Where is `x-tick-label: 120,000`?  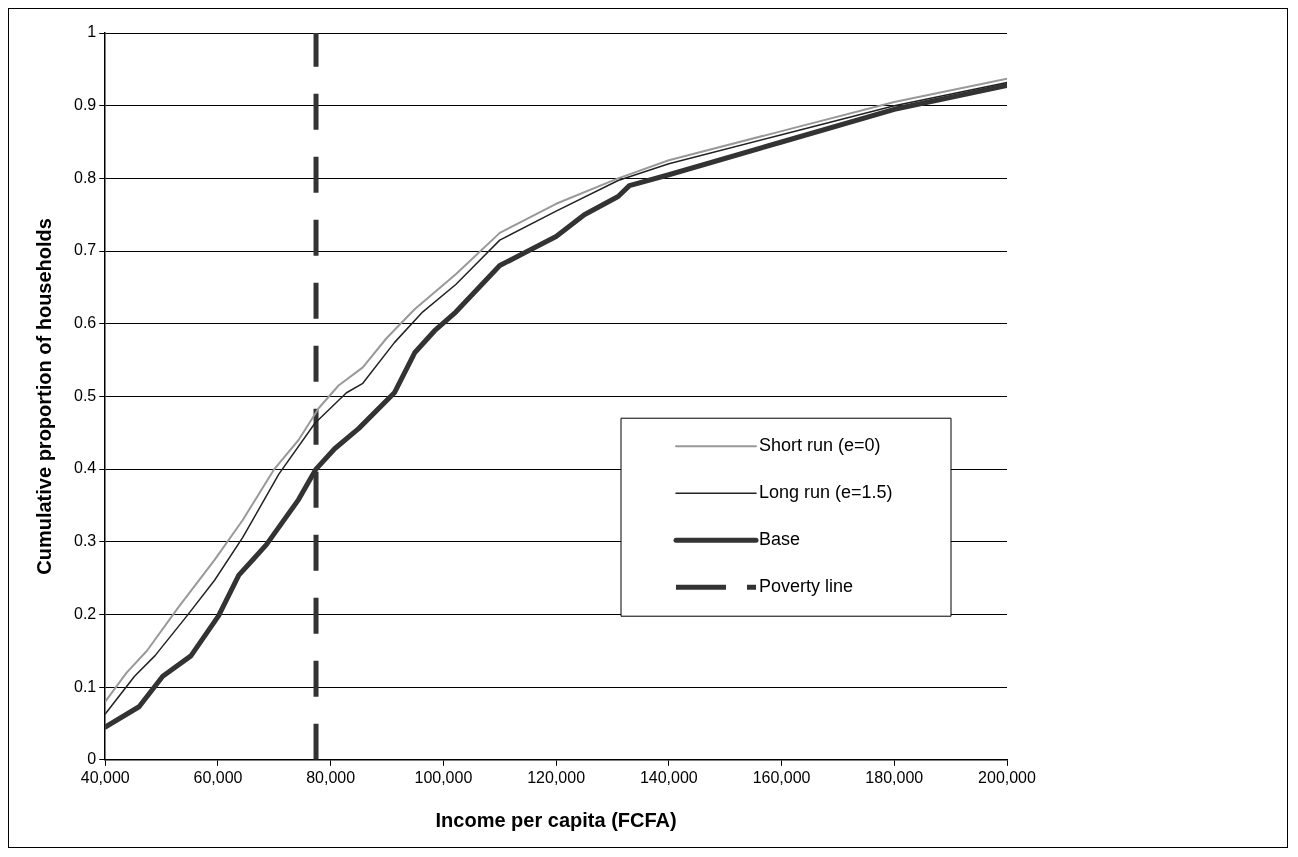 x-tick-label: 120,000 is located at coordinates (556, 777).